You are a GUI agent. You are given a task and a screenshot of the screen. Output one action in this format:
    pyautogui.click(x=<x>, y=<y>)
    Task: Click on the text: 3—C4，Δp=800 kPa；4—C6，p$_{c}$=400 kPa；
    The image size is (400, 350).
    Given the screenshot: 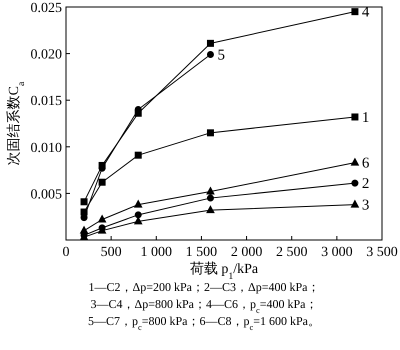 What is the action you would take?
    pyautogui.click(x=204, y=305)
    